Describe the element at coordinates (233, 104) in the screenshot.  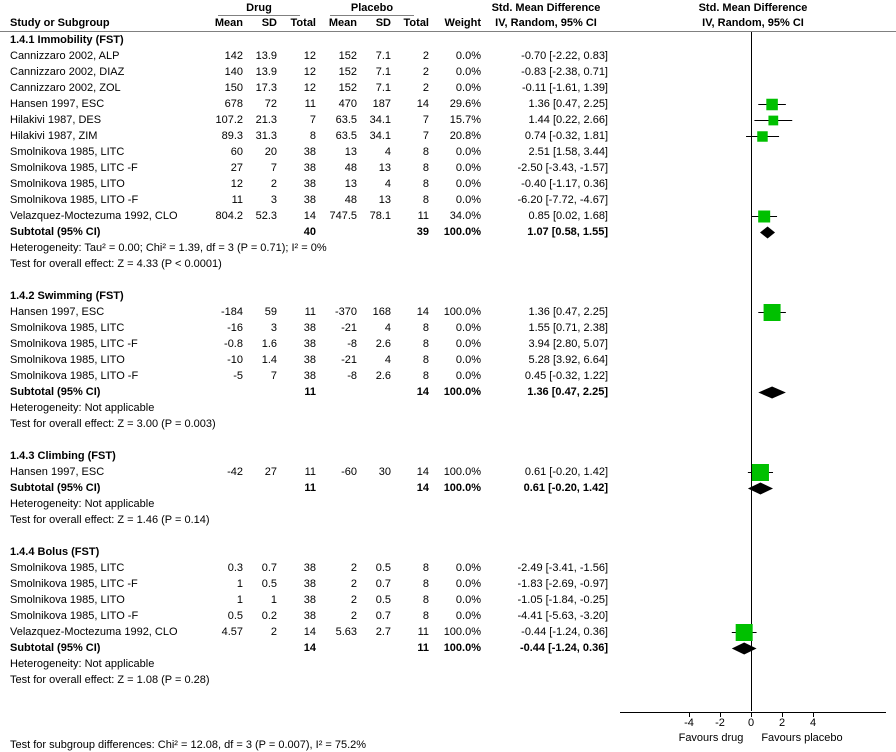
I see `drug-mean: 678` at that location.